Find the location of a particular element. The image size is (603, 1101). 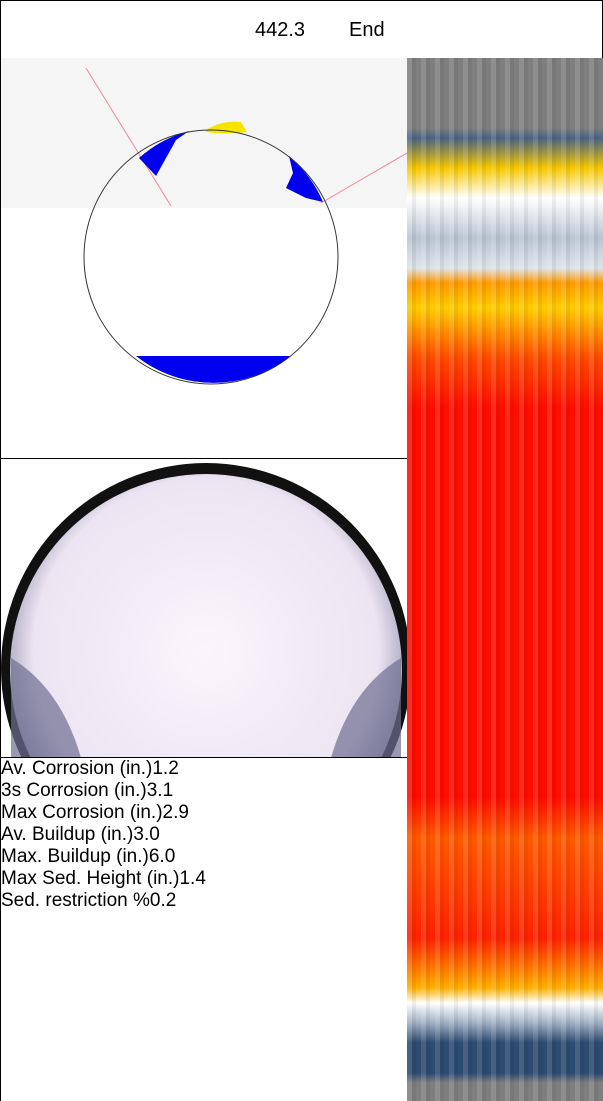

metric-label: Sed. restriction % is located at coordinates (75, 900).